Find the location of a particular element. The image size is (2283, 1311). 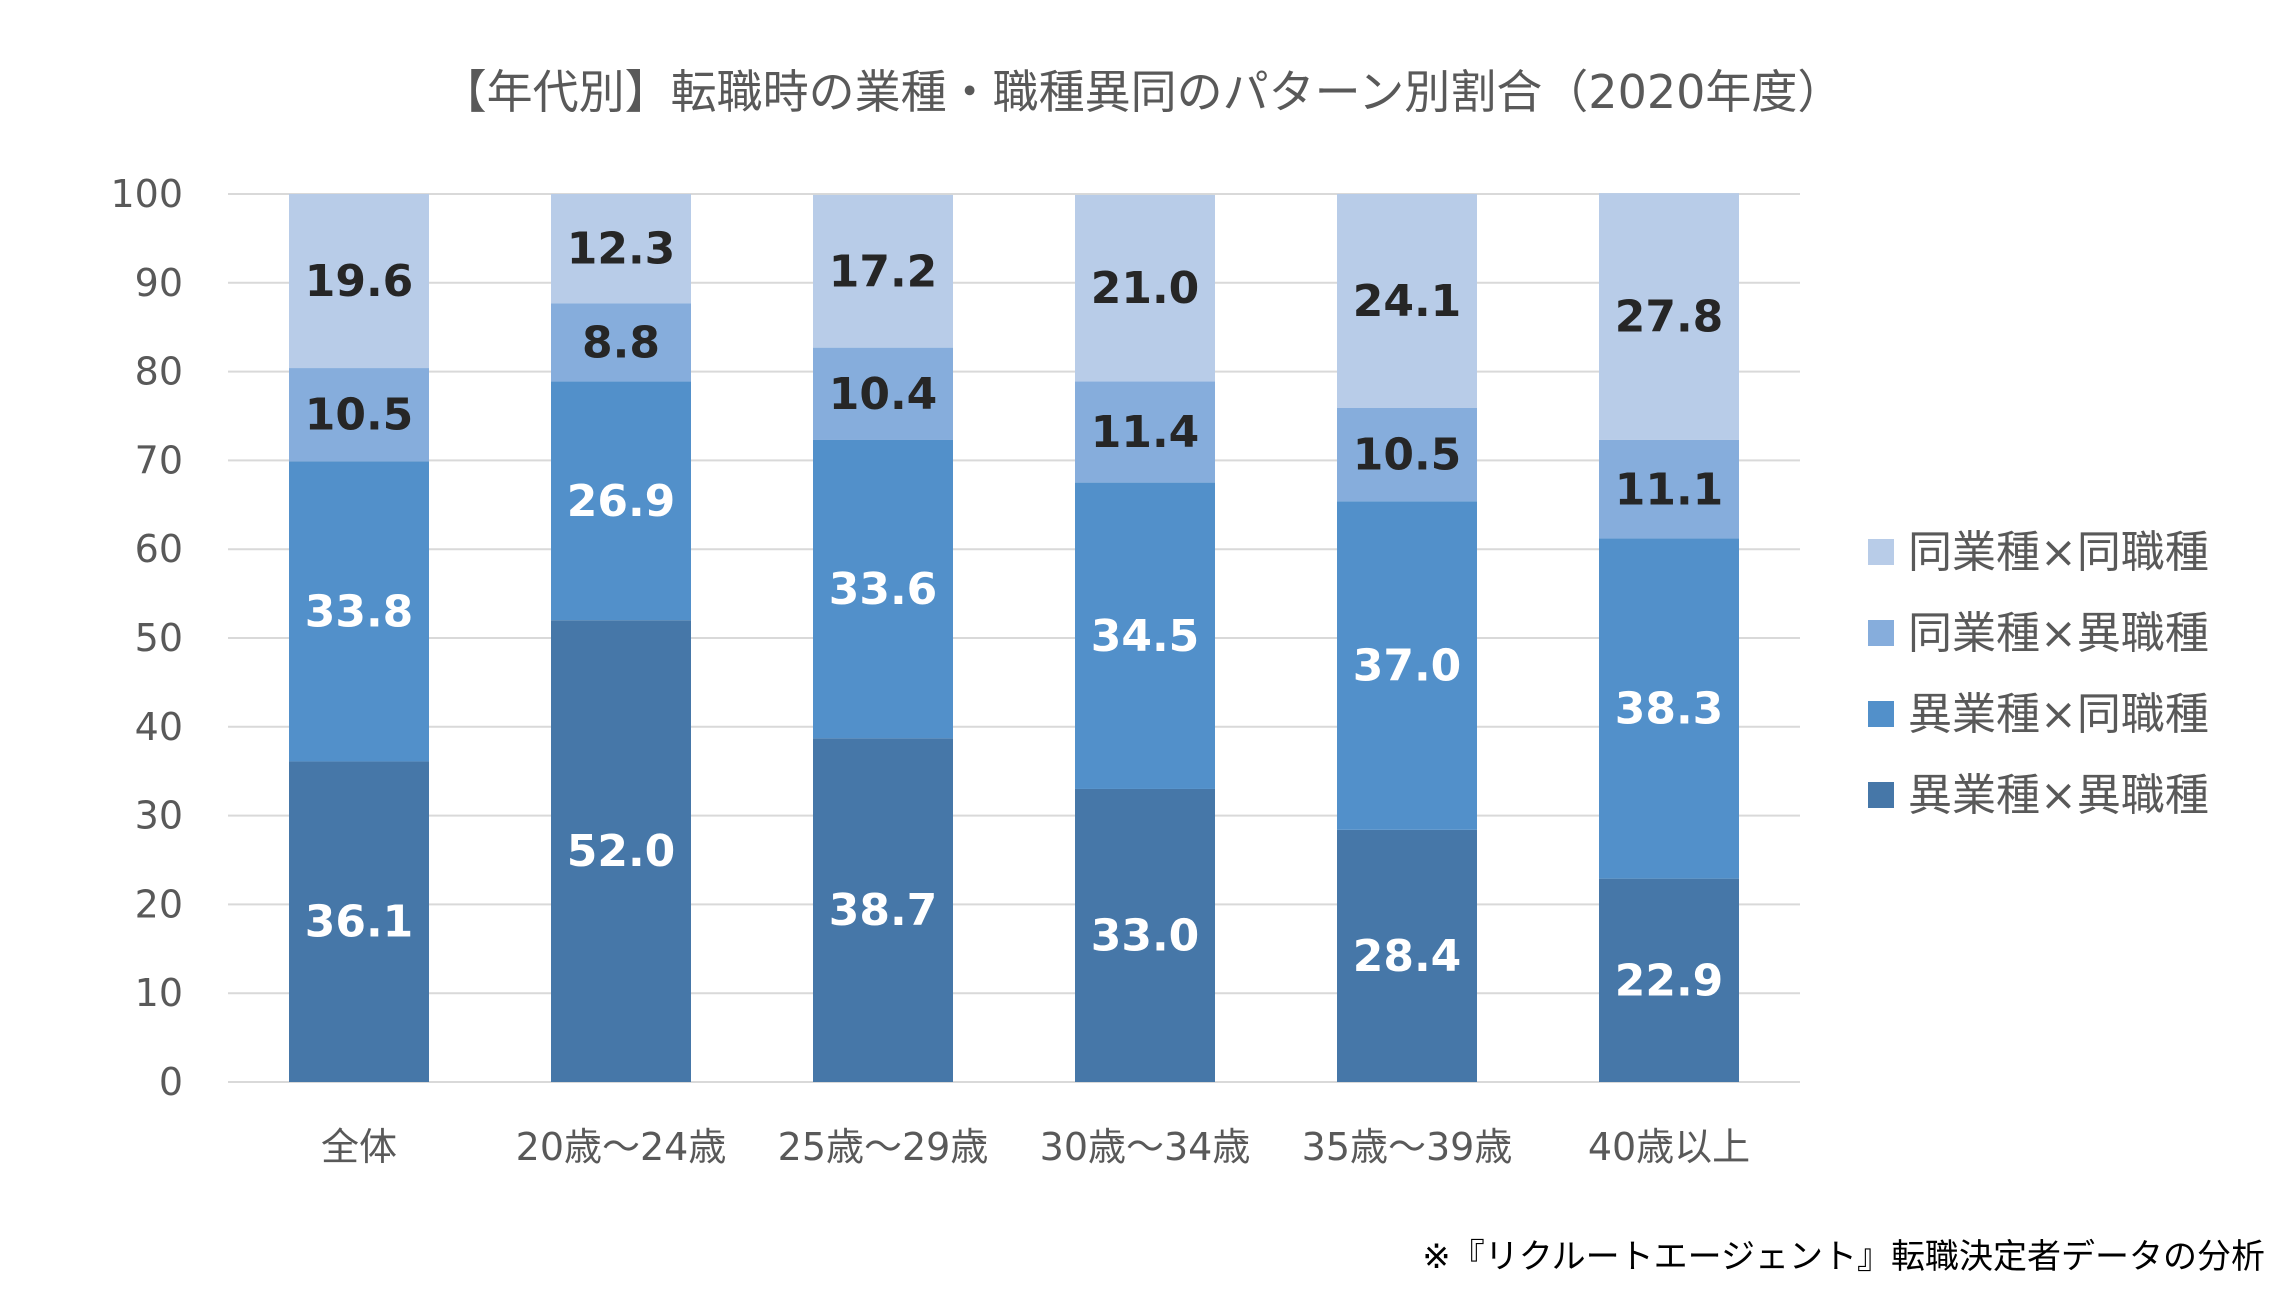

y-tick-label: 10 is located at coordinates (159, 993).